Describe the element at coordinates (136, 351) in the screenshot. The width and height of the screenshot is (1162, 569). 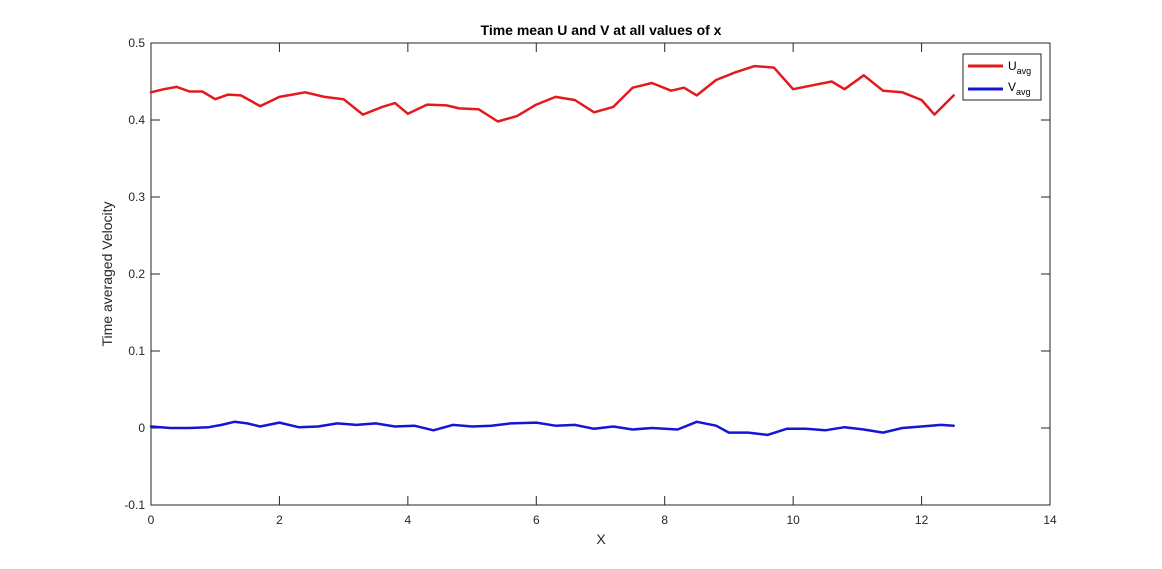
I see `y-tick-label: 0.1` at that location.